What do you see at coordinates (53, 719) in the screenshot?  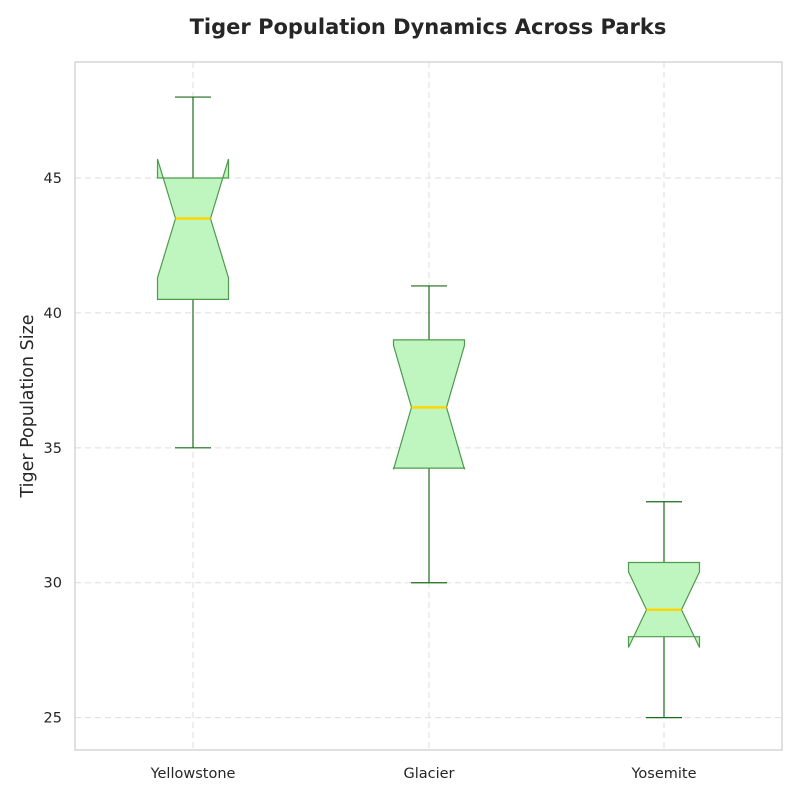 I see `y-tick-label: 25` at bounding box center [53, 719].